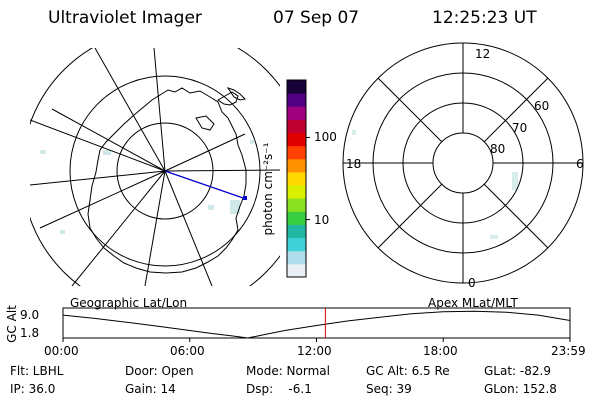  I want to click on gain-status: Gain: 14, so click(150, 389).